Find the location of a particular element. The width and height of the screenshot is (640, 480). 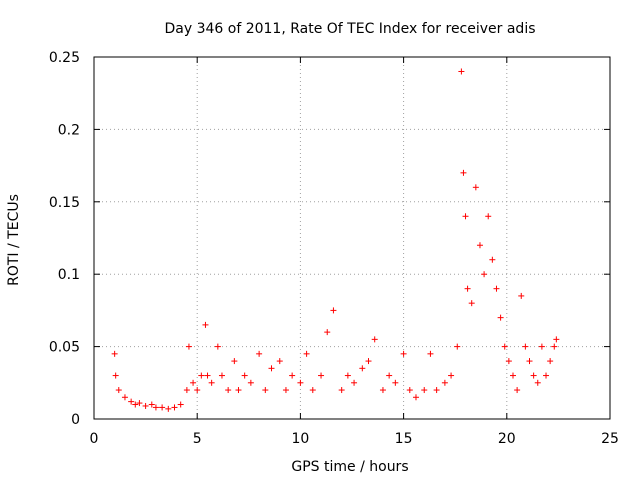

x-tick-label: 25 is located at coordinates (610, 439).